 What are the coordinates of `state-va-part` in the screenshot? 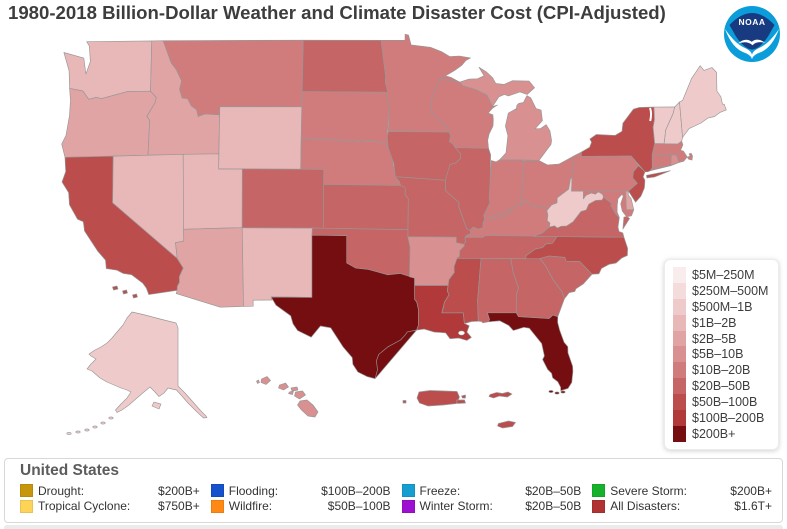 It's located at (626, 223).